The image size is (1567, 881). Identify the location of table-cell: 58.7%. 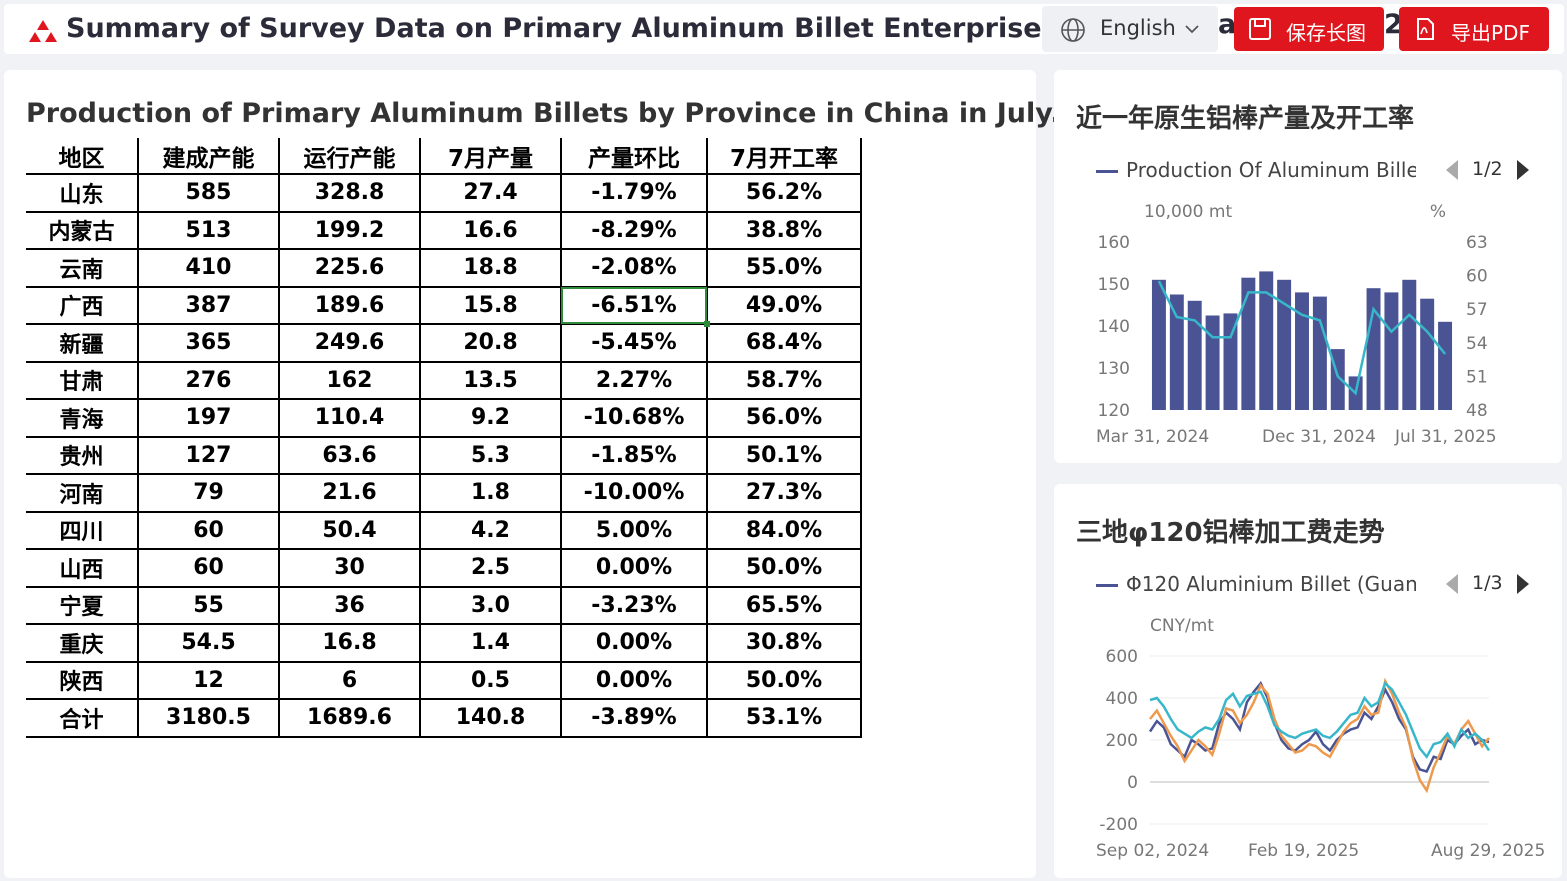
(784, 379).